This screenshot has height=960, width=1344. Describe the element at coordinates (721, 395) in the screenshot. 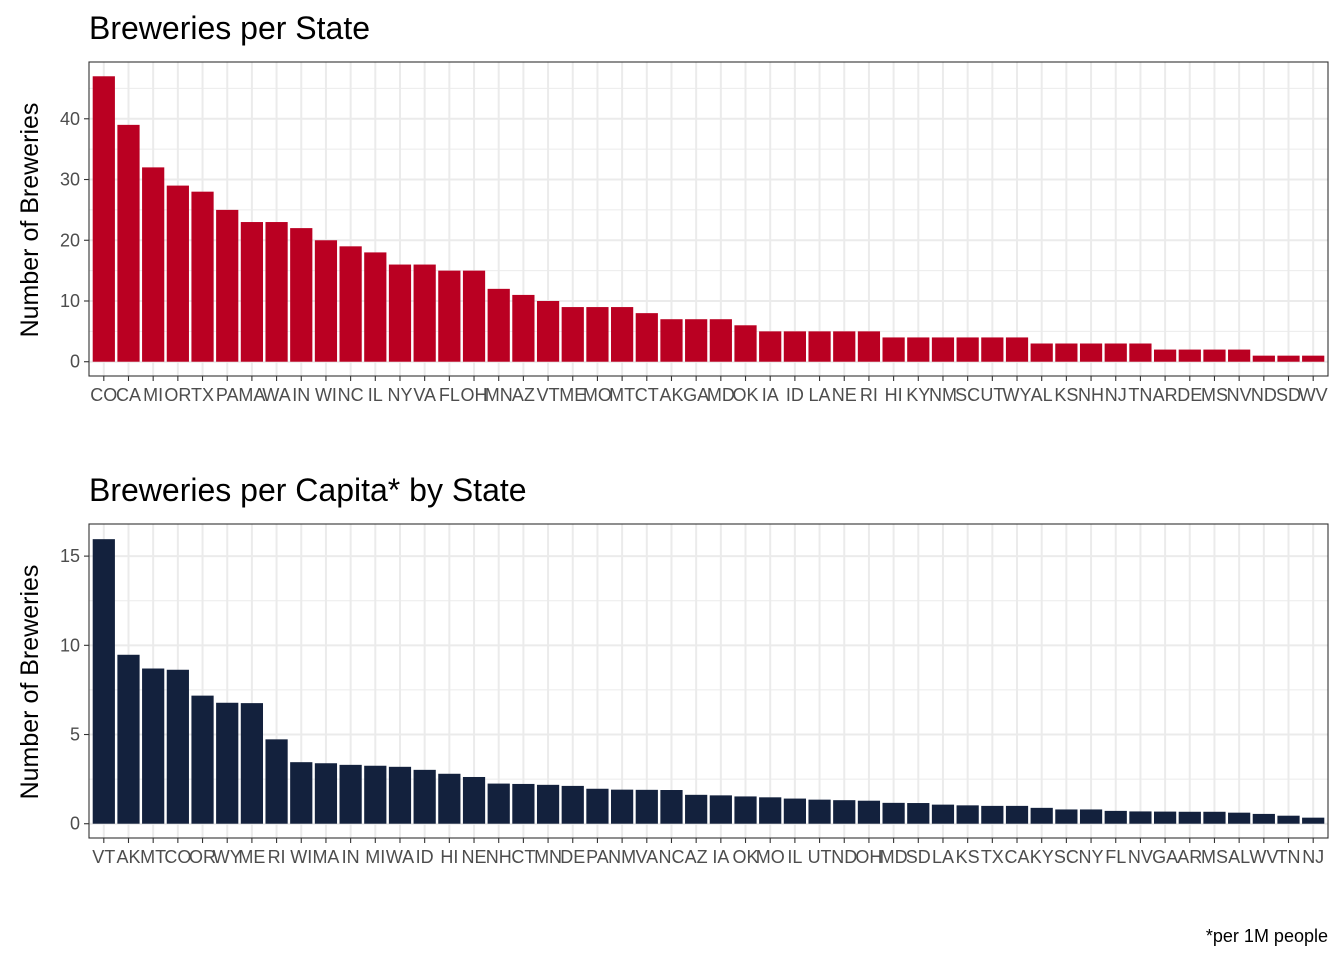

I see `x-tick-label: MD` at that location.